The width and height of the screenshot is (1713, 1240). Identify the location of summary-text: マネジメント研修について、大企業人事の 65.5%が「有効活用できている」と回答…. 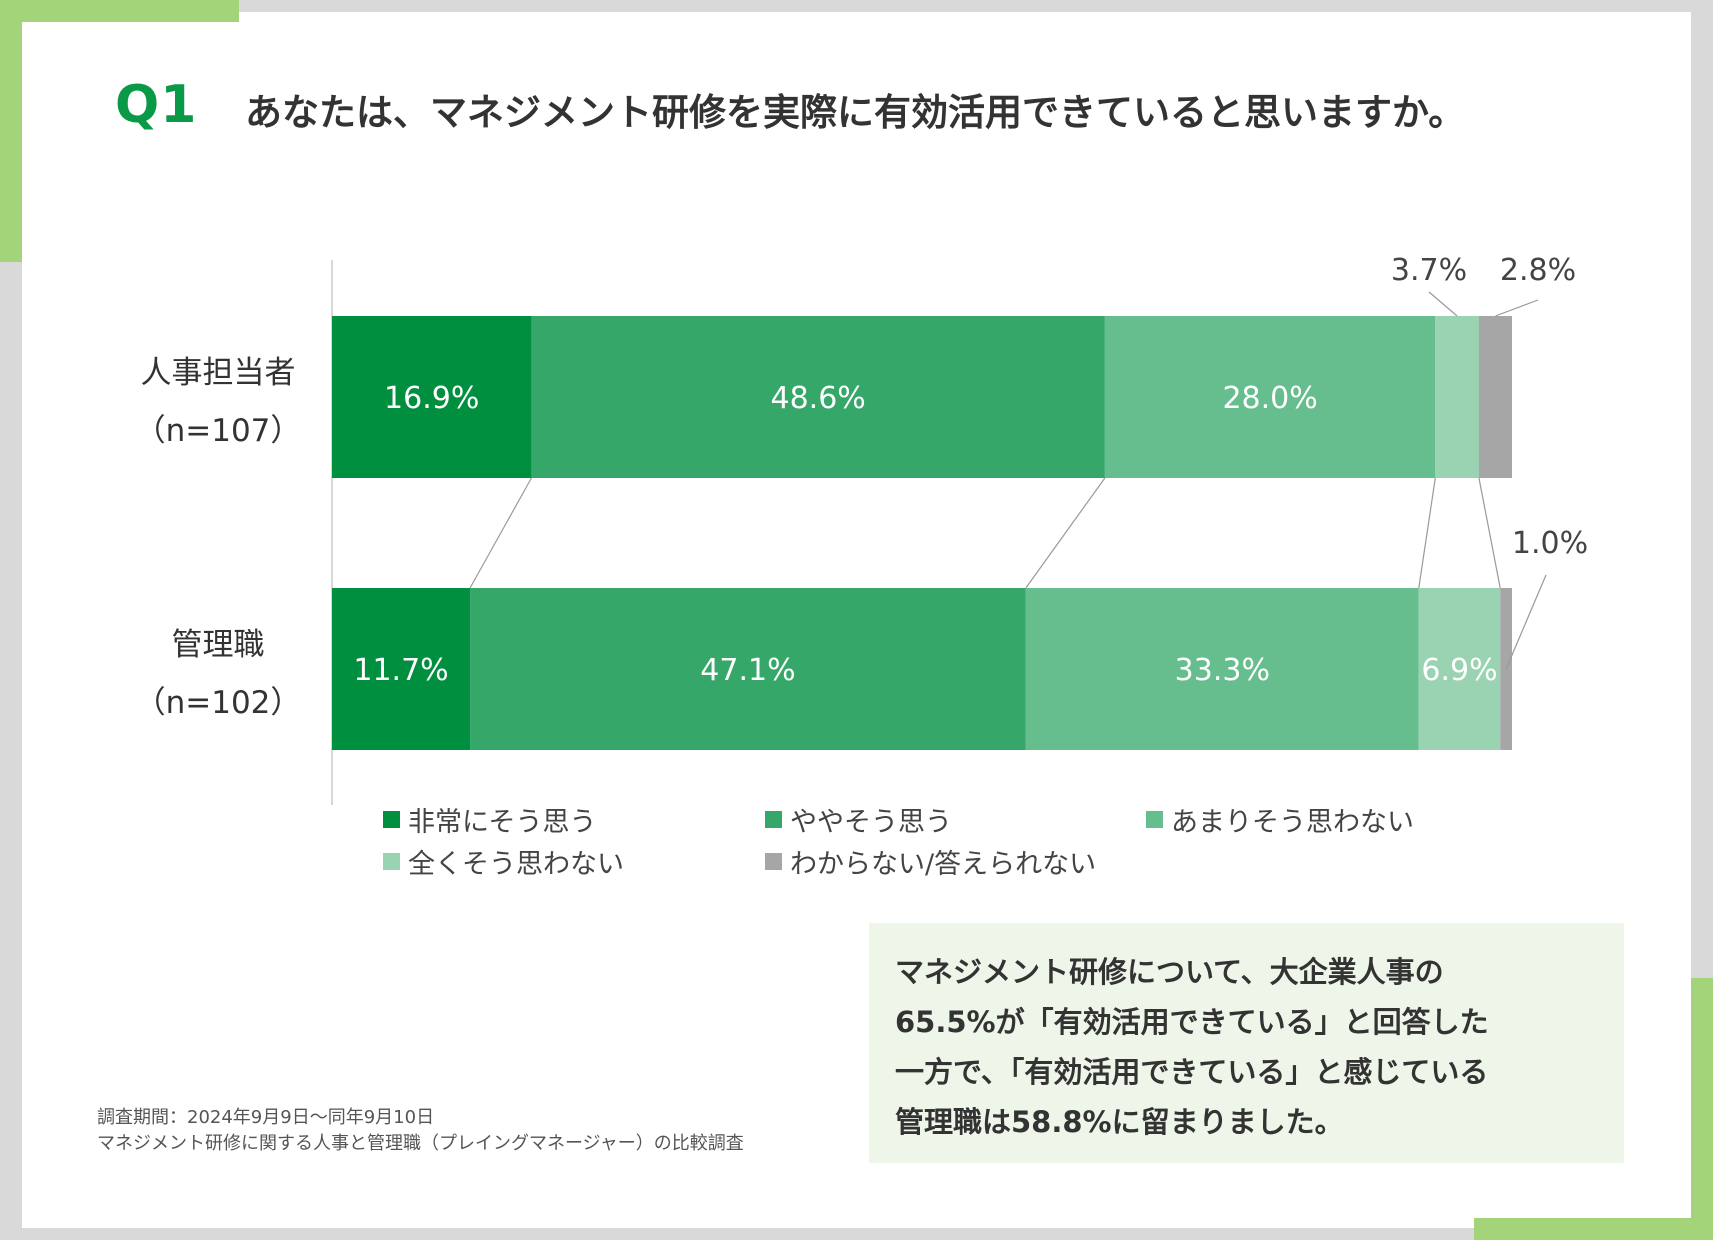
(1250, 1047).